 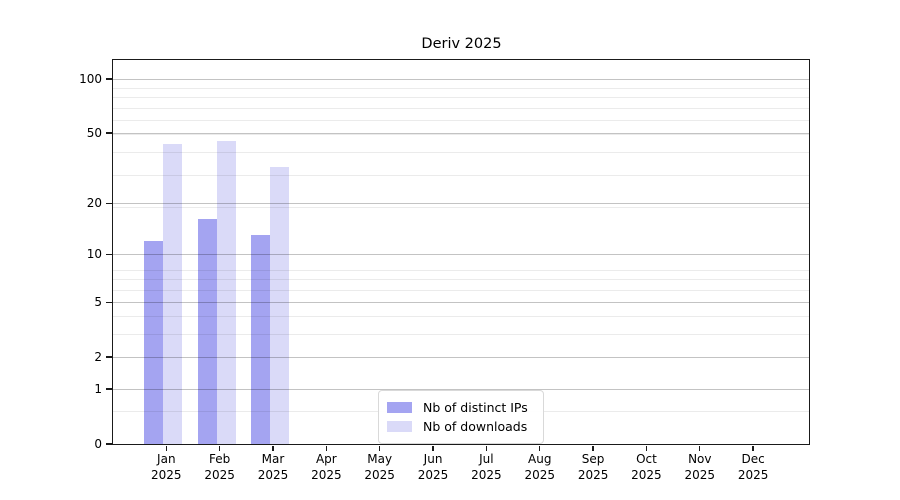 What do you see at coordinates (98, 356) in the screenshot?
I see `y-tick-label-2: 2` at bounding box center [98, 356].